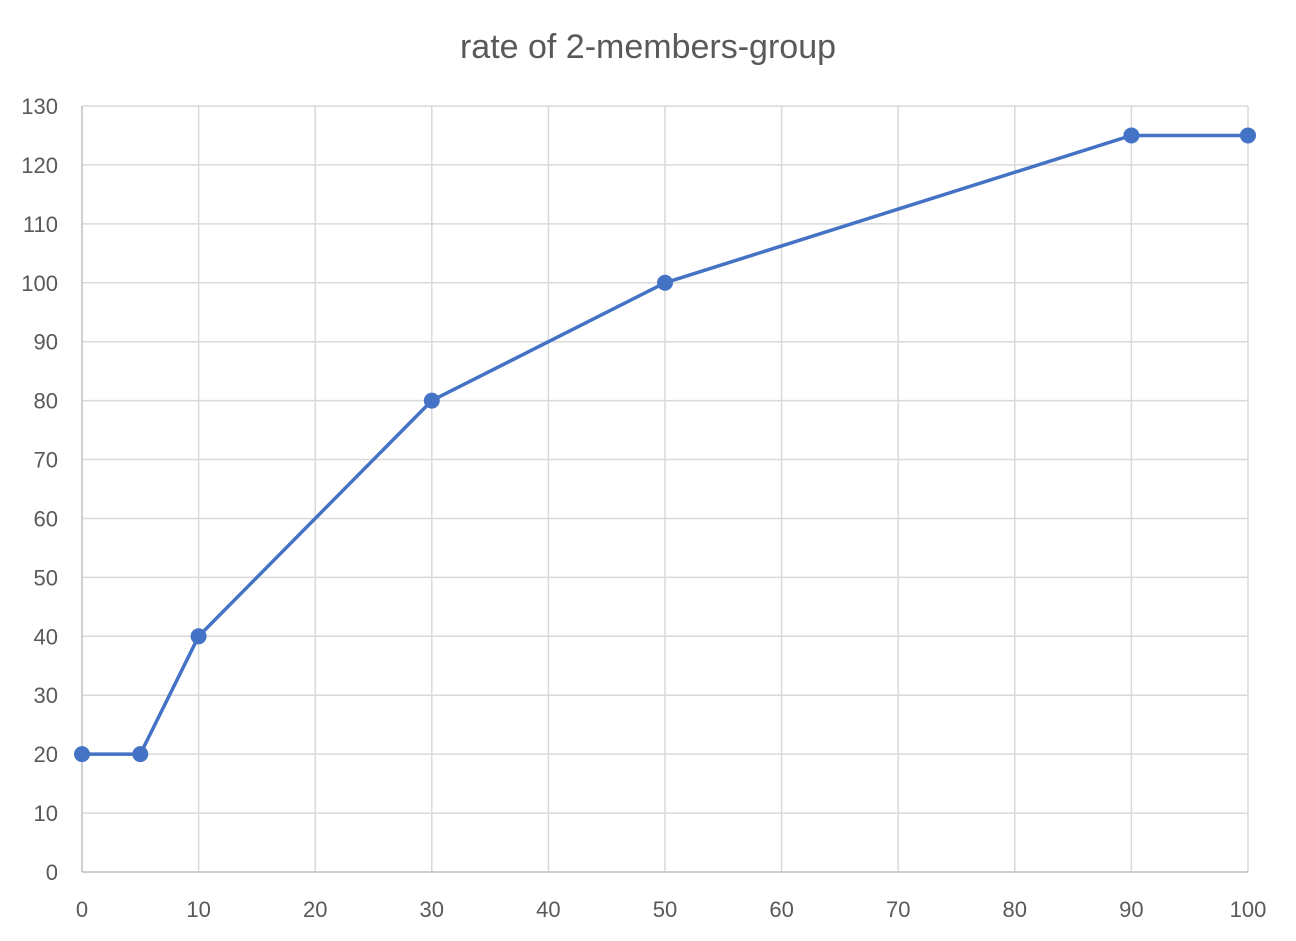 This screenshot has width=1296, height=941. I want to click on y-axis-tick-labels: 0 10 20 30 40 50 60 70 80 90 100 110 120 130, so click(39, 489).